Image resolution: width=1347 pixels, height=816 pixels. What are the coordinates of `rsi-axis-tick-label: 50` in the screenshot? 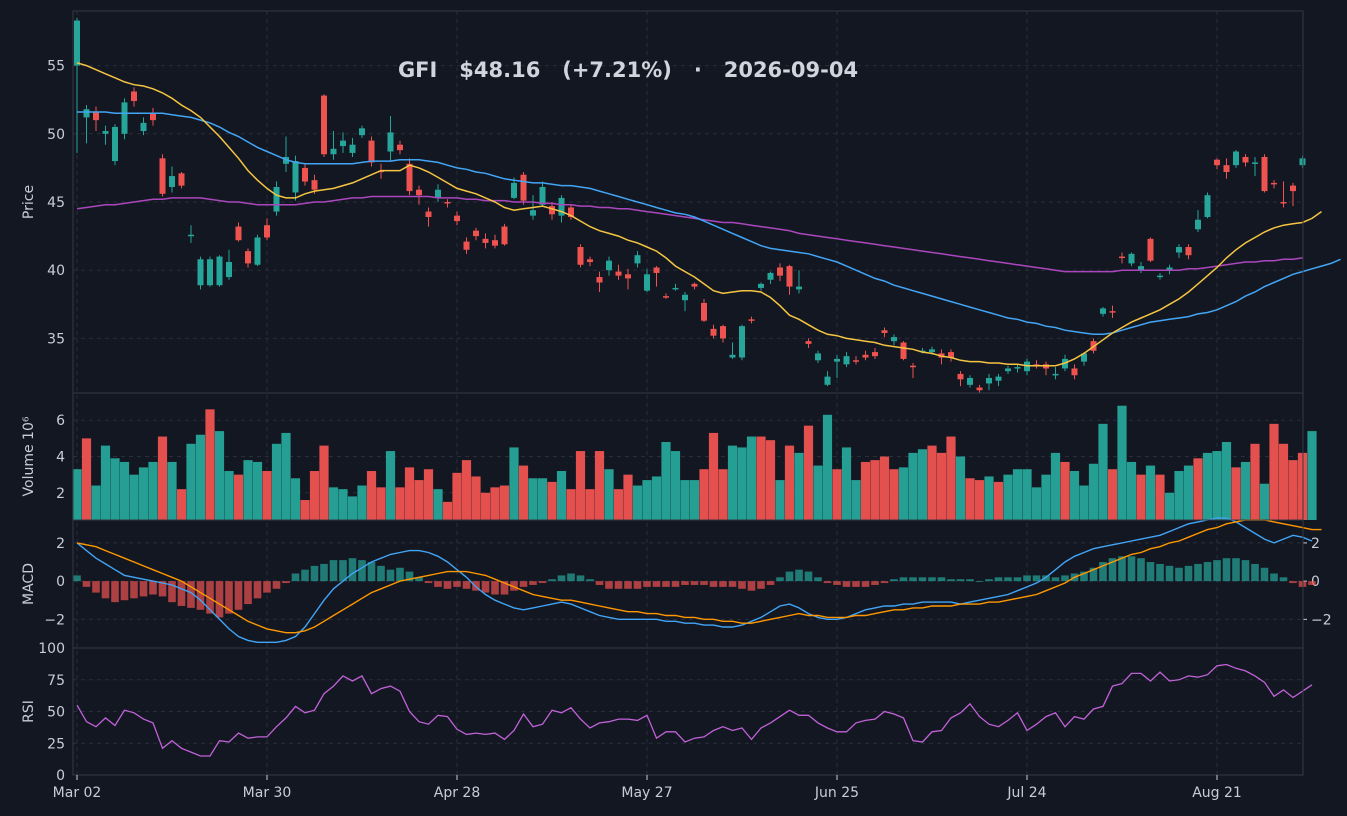 It's located at (56, 713).